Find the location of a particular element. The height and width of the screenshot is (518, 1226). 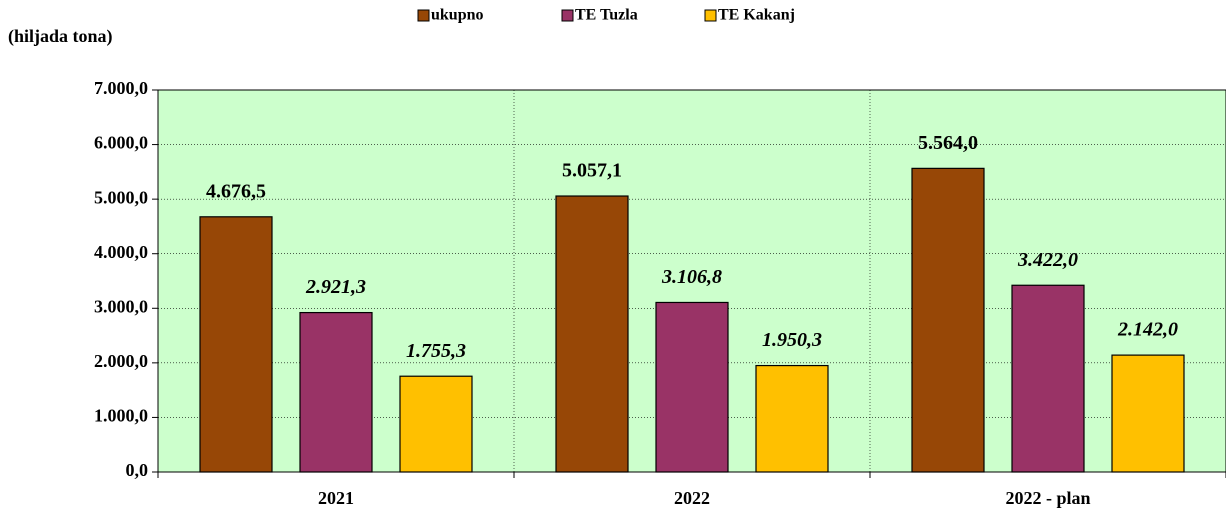

x-tick-label: 2022 is located at coordinates (692, 498).